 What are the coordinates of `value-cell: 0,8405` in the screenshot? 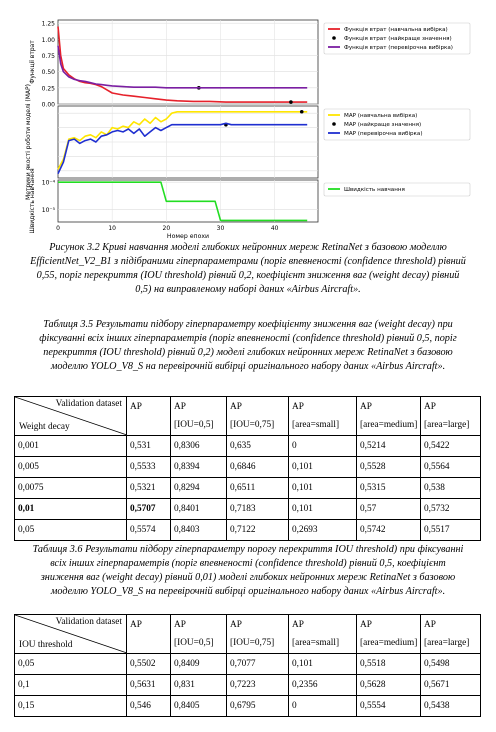 It's located at (198, 706).